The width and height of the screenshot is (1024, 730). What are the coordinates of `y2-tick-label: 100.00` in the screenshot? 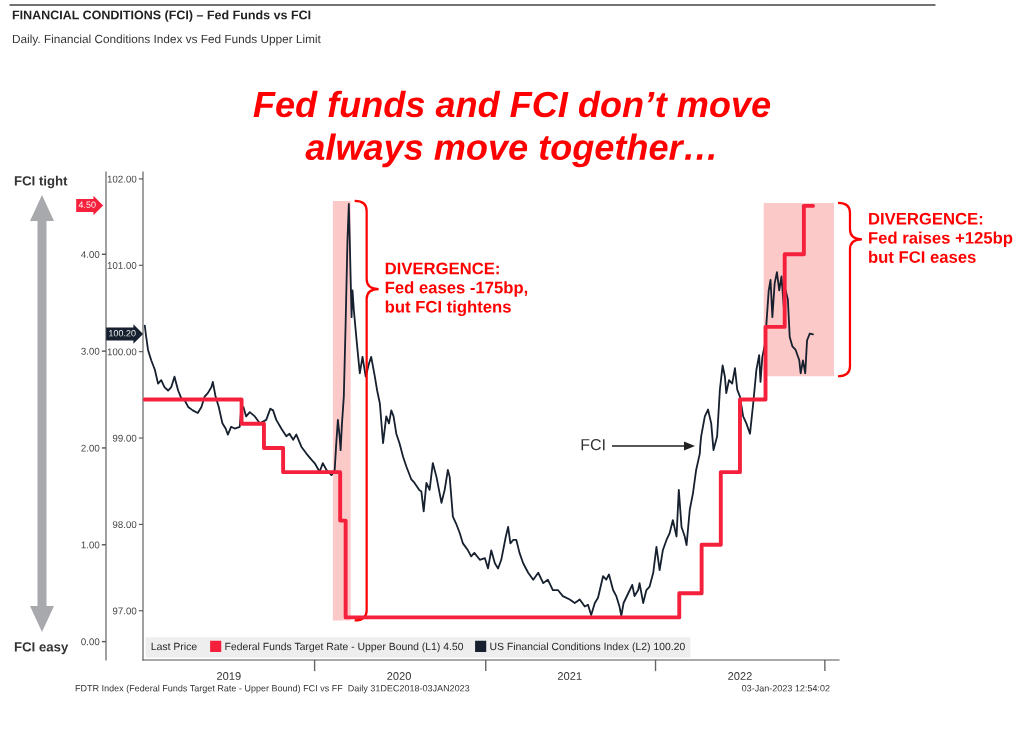 It's located at (122, 352).